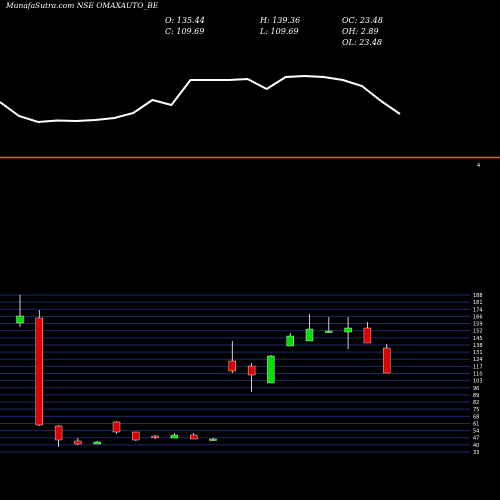 Image resolution: width=500 pixels, height=500 pixels. What do you see at coordinates (478, 367) in the screenshot?
I see `y-tick-label: 117` at bounding box center [478, 367].